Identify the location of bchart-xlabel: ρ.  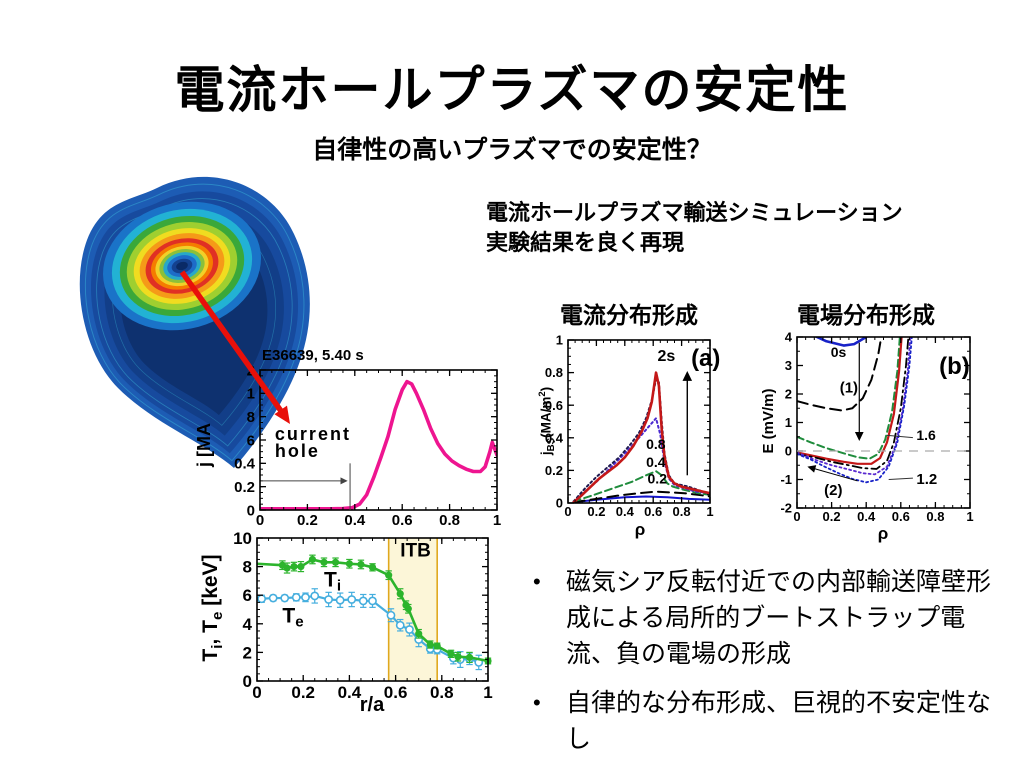
(883, 533).